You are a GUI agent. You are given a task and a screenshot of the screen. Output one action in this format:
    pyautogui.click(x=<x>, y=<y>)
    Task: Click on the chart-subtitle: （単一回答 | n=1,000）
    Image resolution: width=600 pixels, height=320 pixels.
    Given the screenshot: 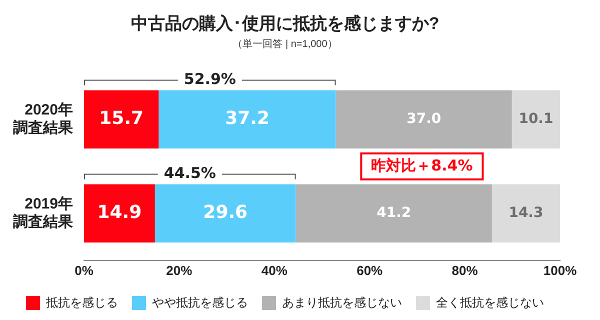 What is the action you would take?
    pyautogui.click(x=285, y=44)
    